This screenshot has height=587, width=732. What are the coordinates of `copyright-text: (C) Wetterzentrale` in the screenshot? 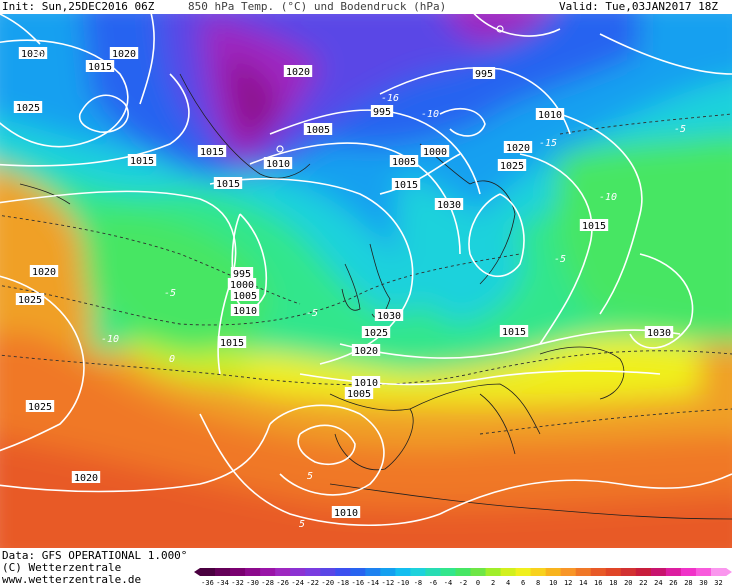 It's located at (62, 567).